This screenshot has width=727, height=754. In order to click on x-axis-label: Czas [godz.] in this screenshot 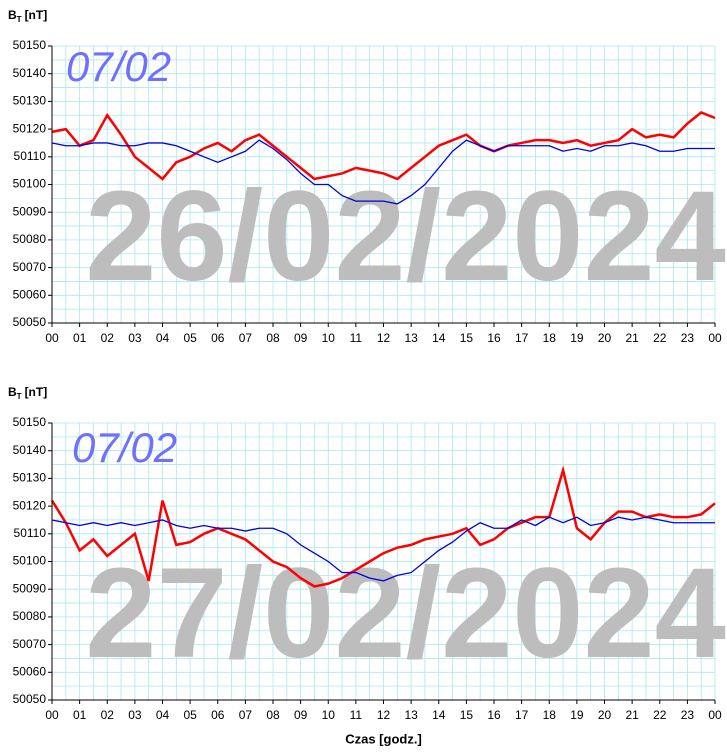, I will do `click(383, 738)`.